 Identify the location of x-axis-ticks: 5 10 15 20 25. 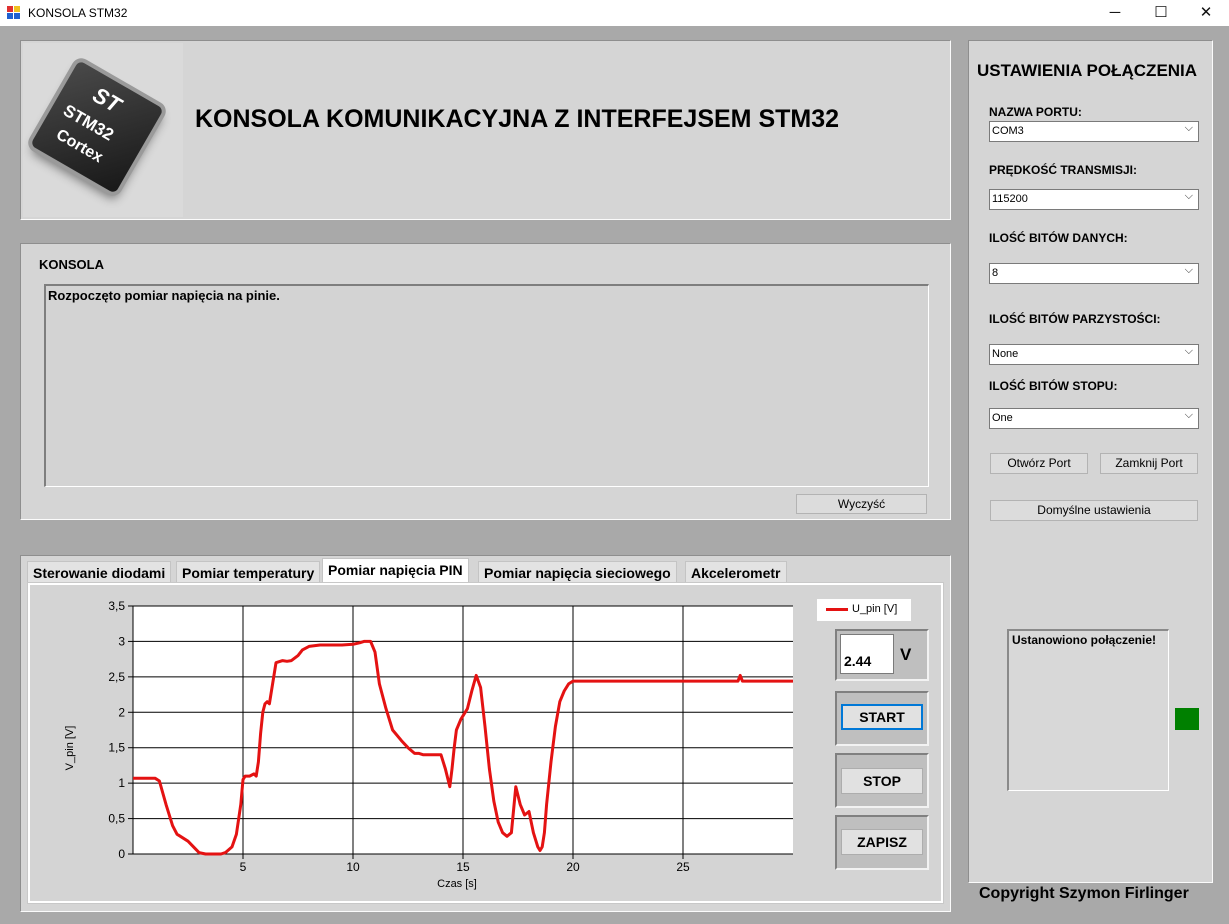
(465, 864).